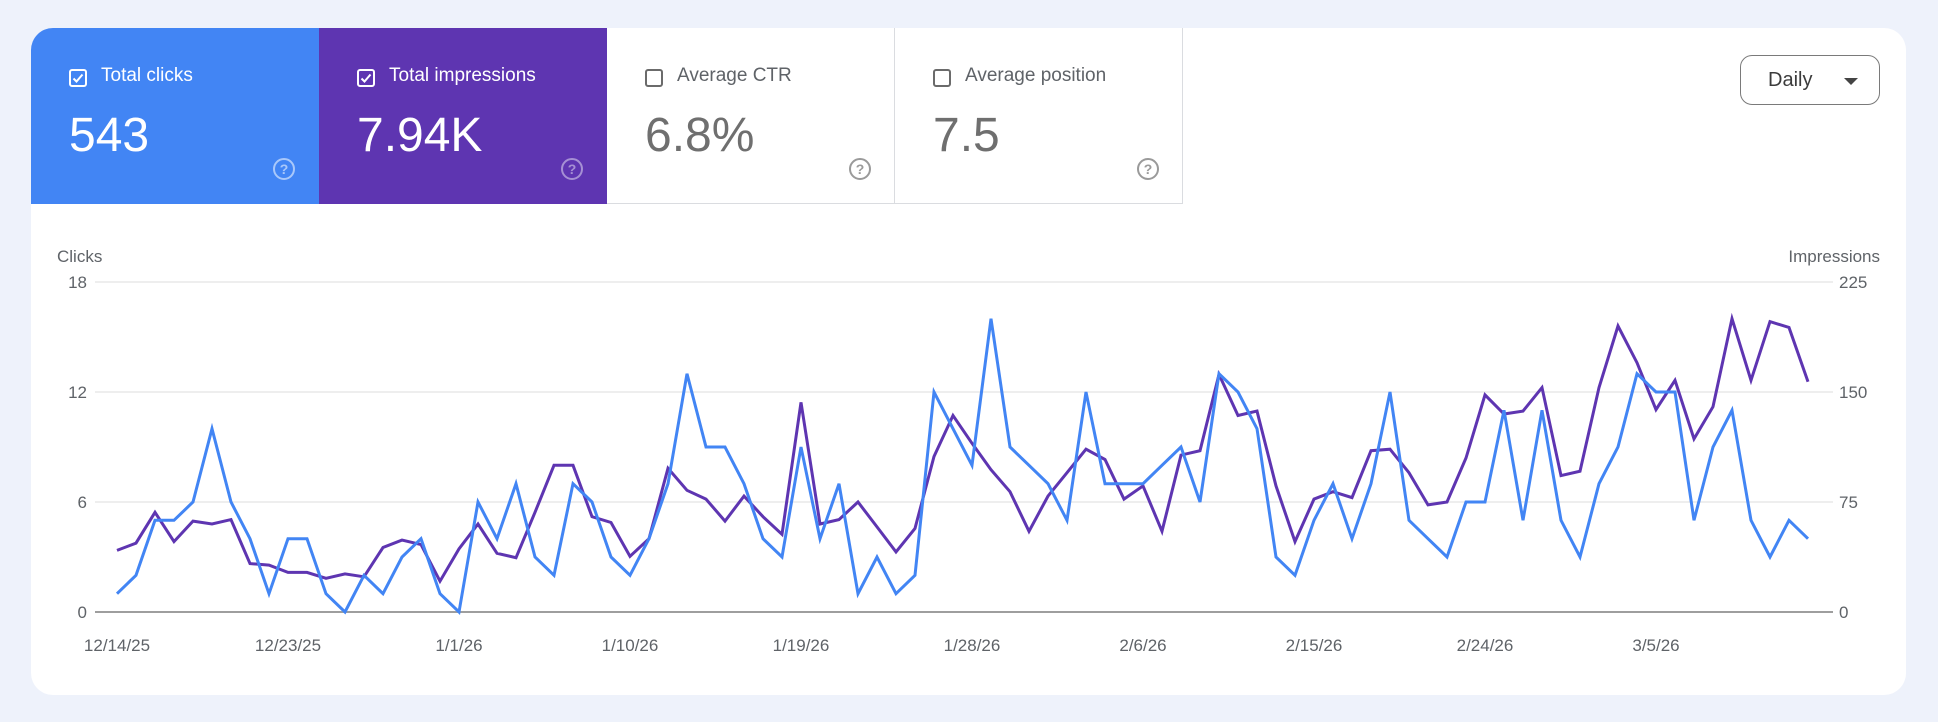  What do you see at coordinates (801, 645) in the screenshot?
I see `x-tick-label: 1/19/26` at bounding box center [801, 645].